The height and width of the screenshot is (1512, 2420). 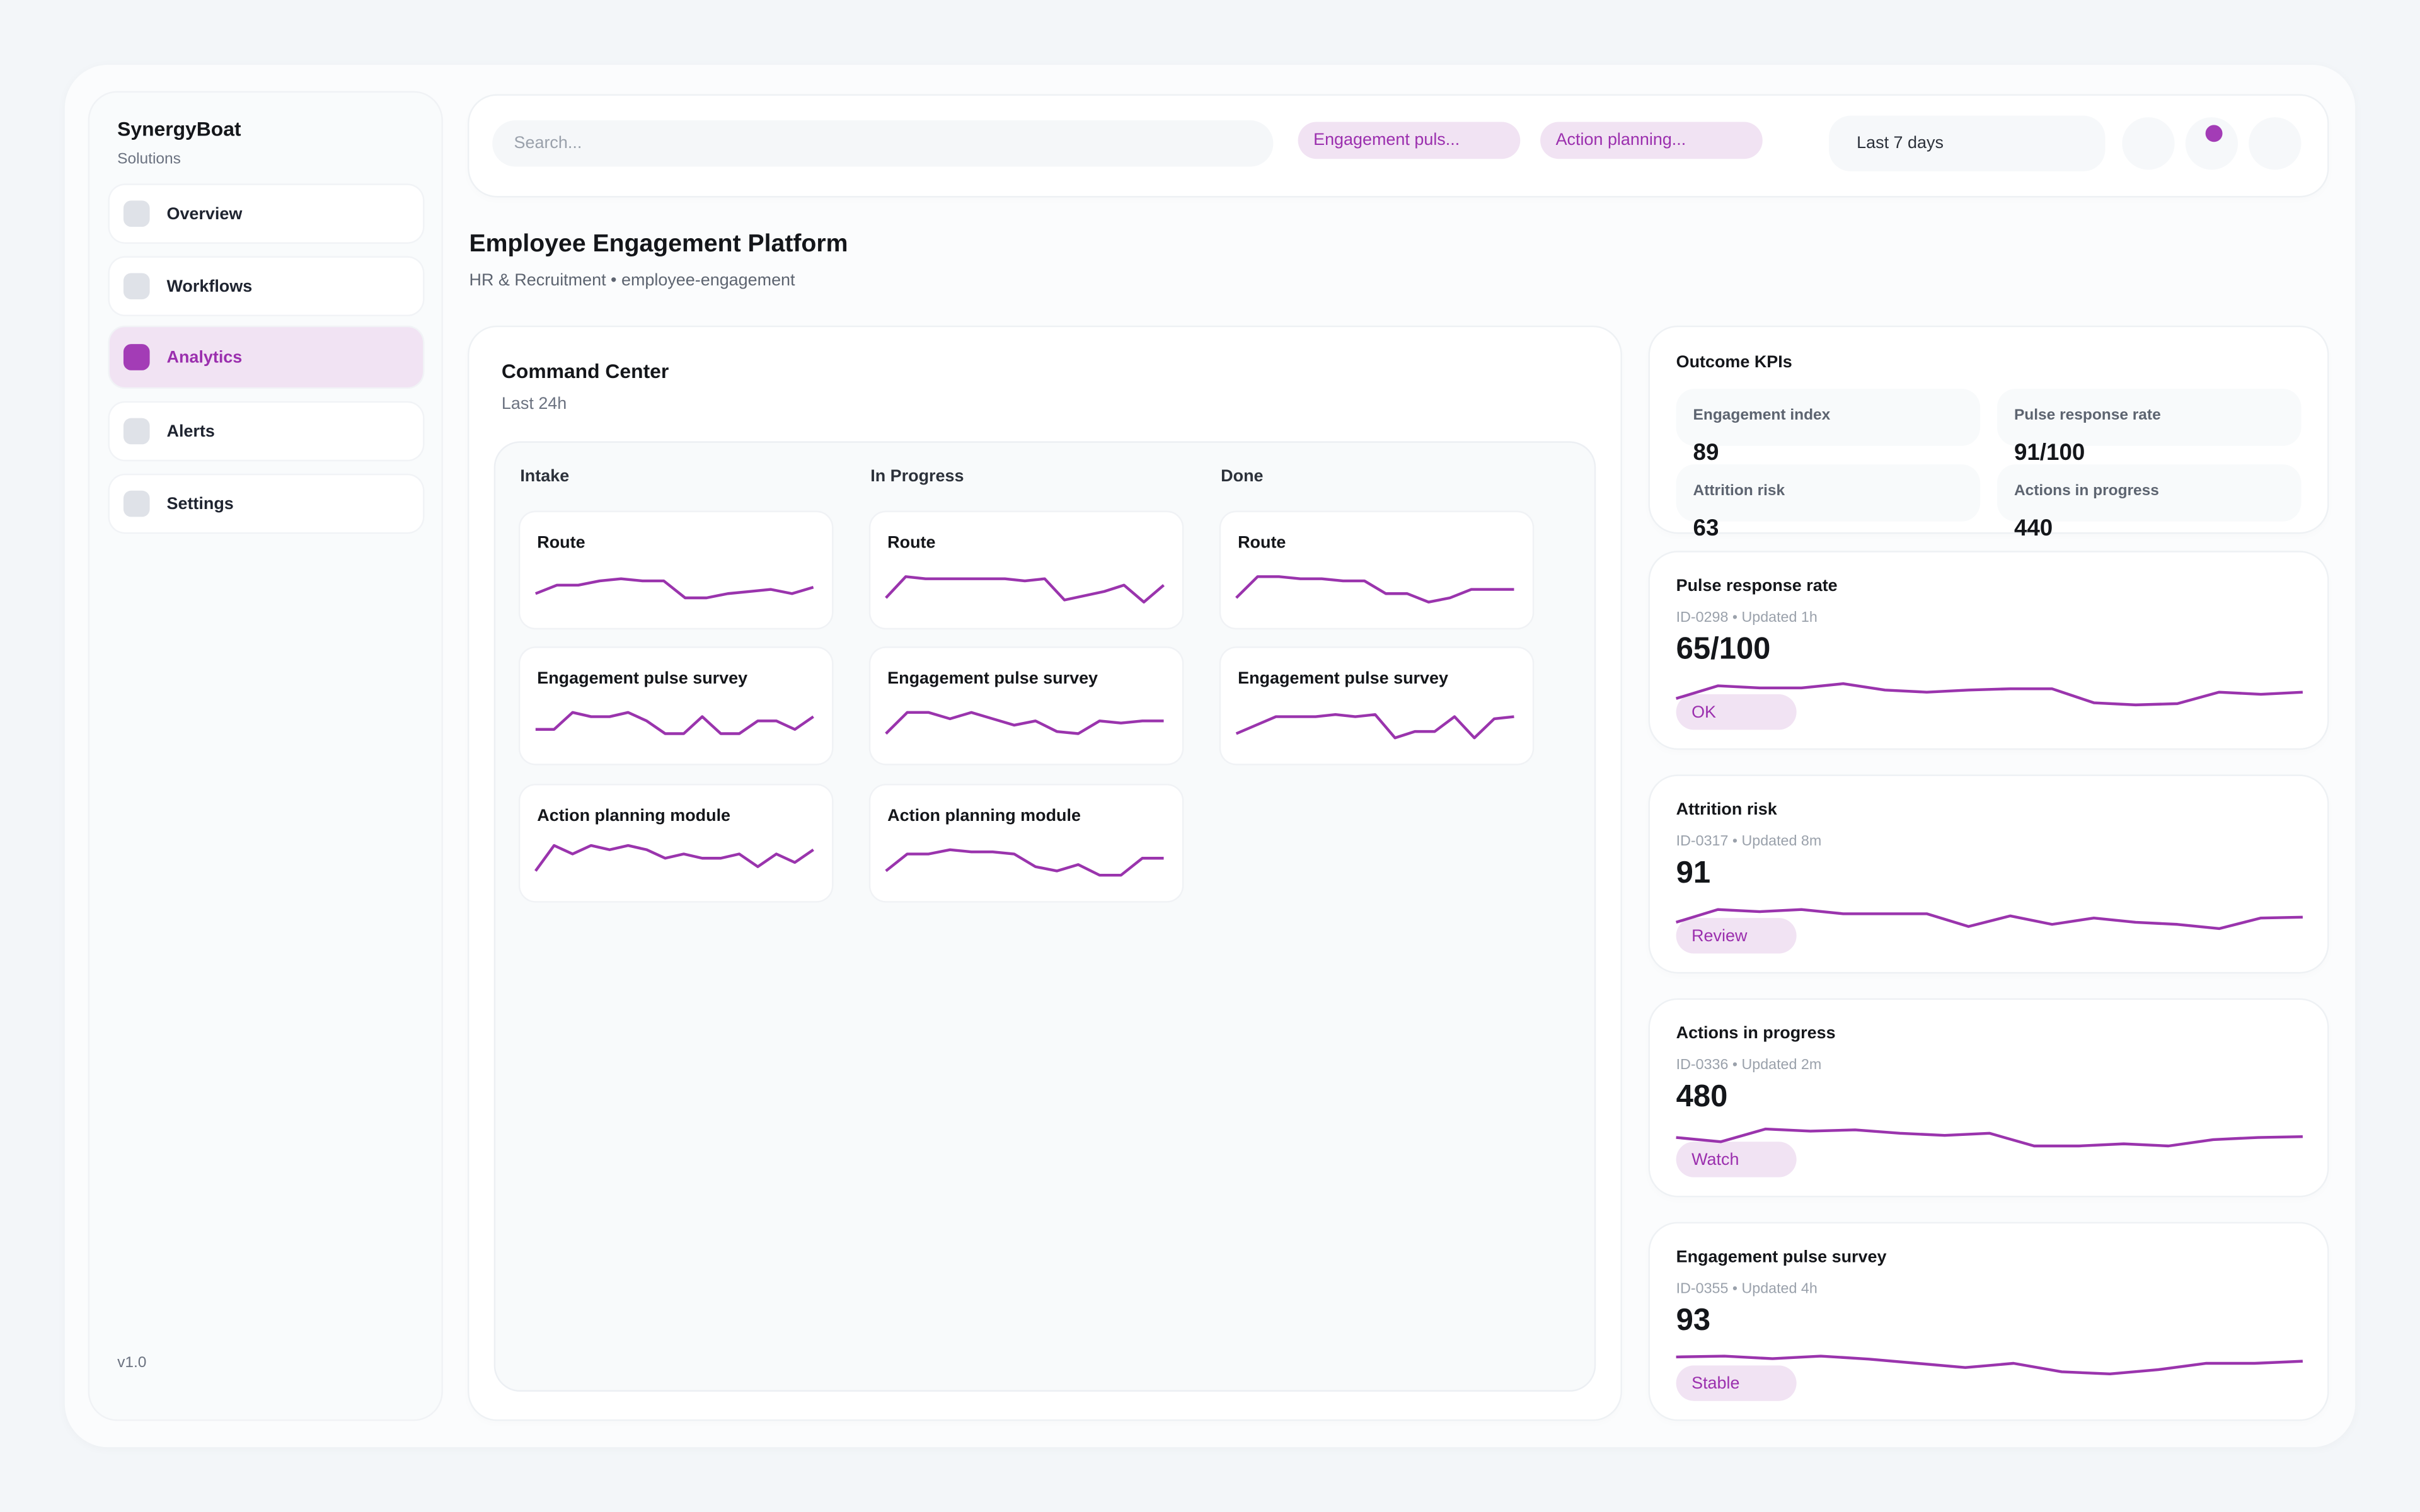 What do you see at coordinates (136, 431) in the screenshot?
I see `alerts-icon` at bounding box center [136, 431].